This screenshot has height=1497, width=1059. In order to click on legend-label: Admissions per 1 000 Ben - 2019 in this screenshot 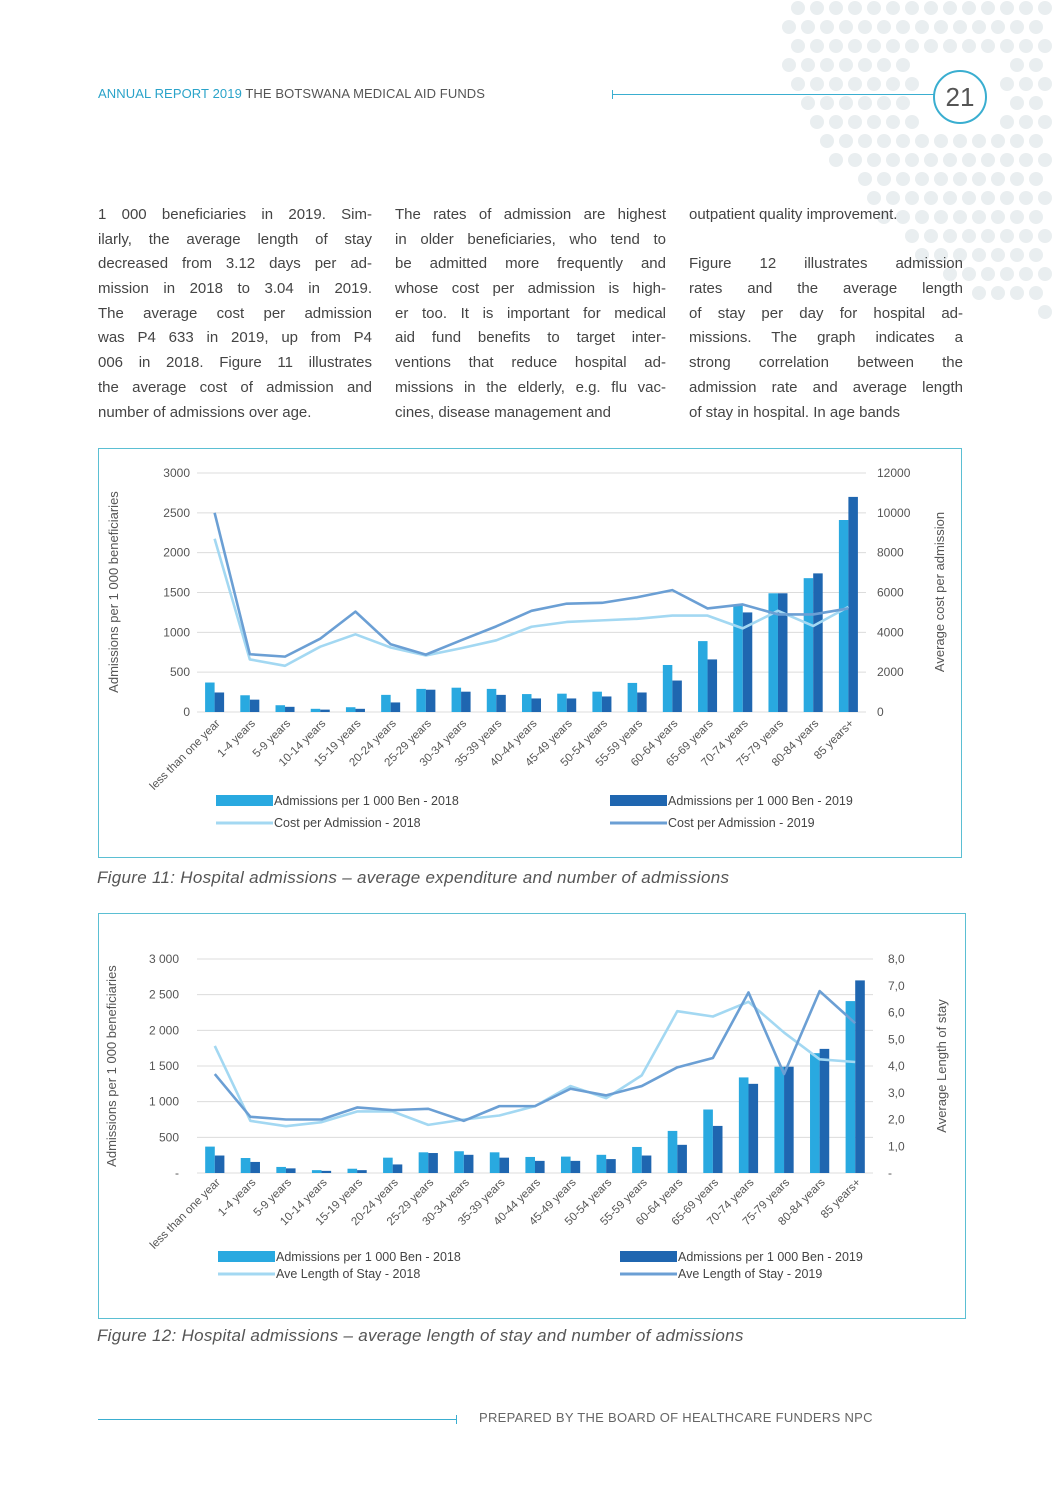, I will do `click(770, 1257)`.